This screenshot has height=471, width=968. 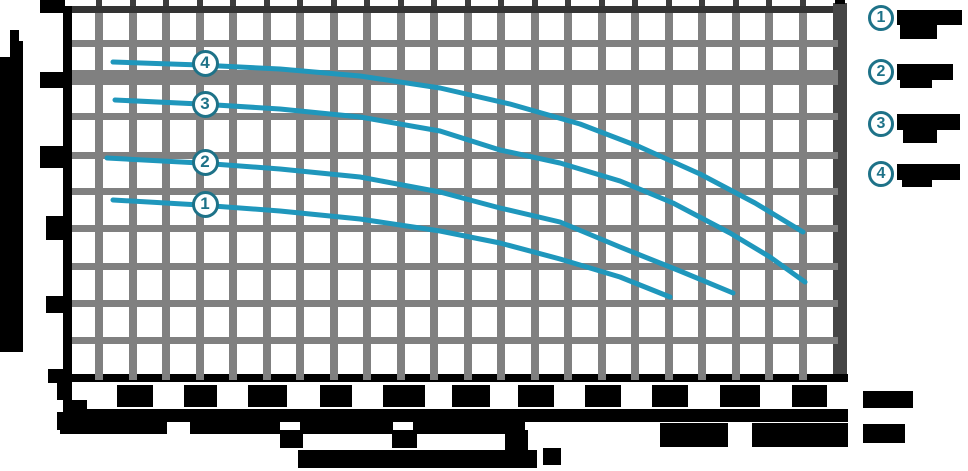 I want to click on legend-item-2-badge: 2, so click(x=881, y=72).